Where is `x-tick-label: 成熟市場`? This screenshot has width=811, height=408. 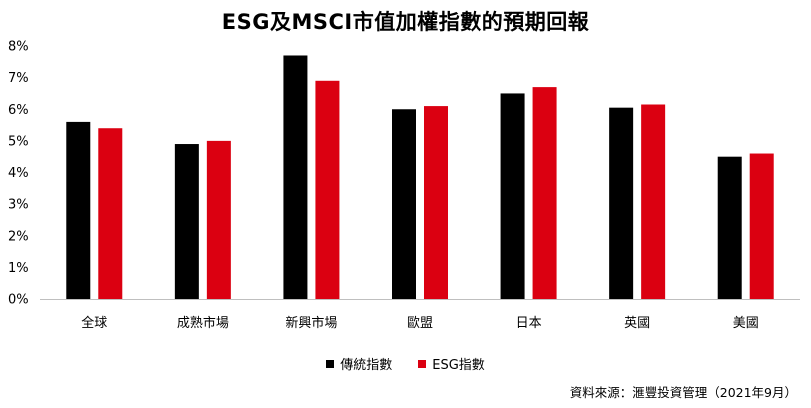 x-tick-label: 成熟市場 is located at coordinates (203, 323).